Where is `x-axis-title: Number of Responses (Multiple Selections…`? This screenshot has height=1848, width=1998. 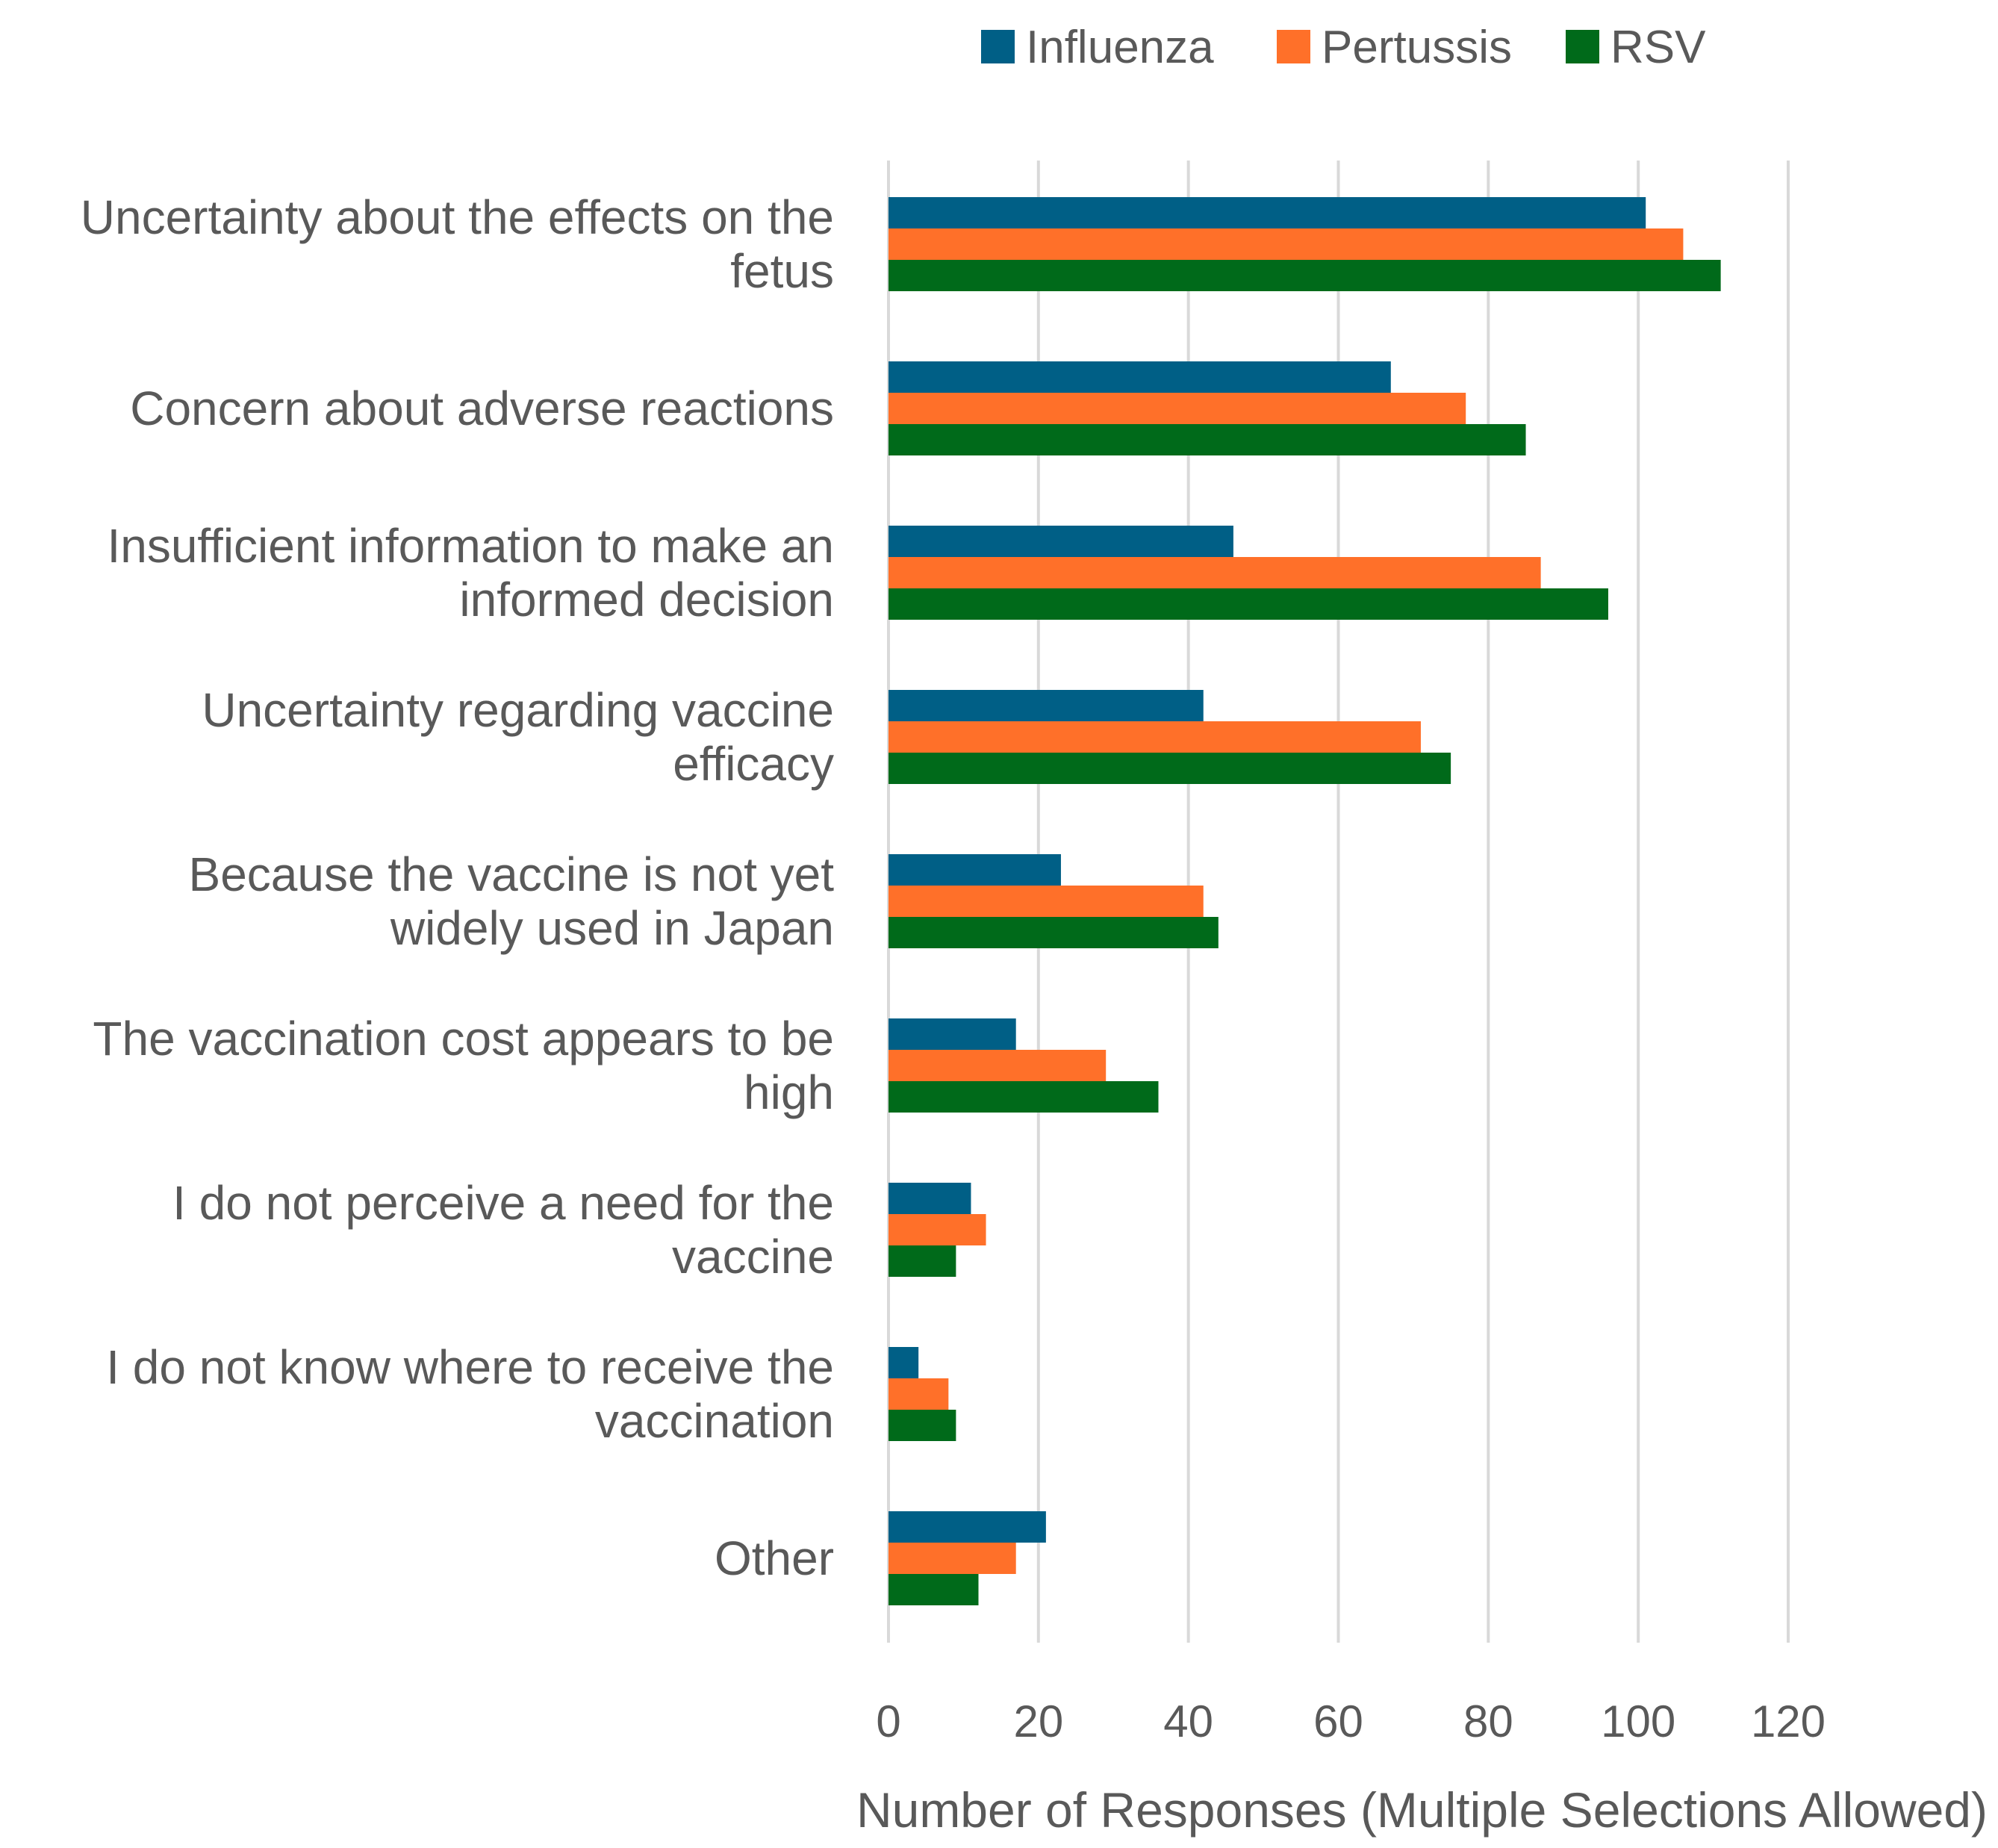
x-axis-title: Number of Responses (Multiple Selections… is located at coordinates (1422, 1810).